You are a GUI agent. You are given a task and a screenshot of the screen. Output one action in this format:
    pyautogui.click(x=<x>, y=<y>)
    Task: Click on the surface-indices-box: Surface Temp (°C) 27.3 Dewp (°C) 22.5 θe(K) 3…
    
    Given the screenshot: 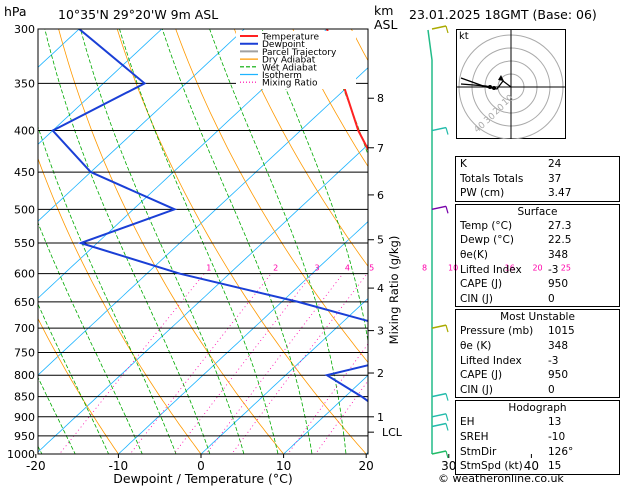 What is the action you would take?
    pyautogui.click(x=537, y=255)
    